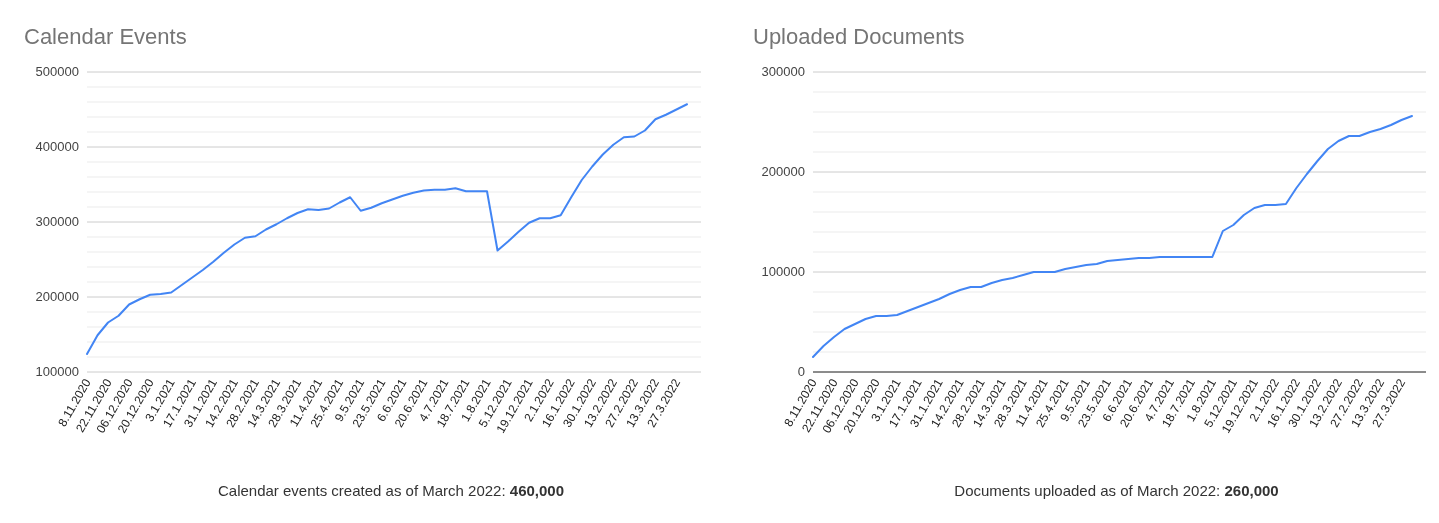  Describe the element at coordinates (57, 146) in the screenshot. I see `y-tick-label: 400000` at that location.